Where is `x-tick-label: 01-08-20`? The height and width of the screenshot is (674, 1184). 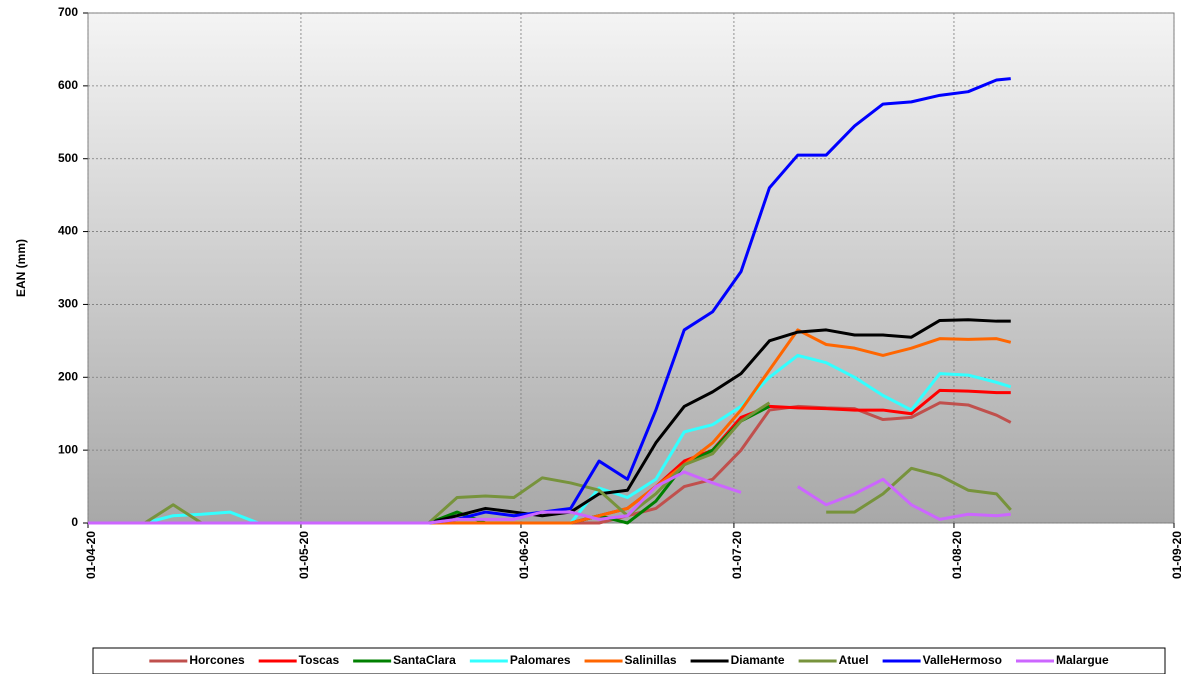
x-tick-label: 01-08-20 is located at coordinates (957, 555).